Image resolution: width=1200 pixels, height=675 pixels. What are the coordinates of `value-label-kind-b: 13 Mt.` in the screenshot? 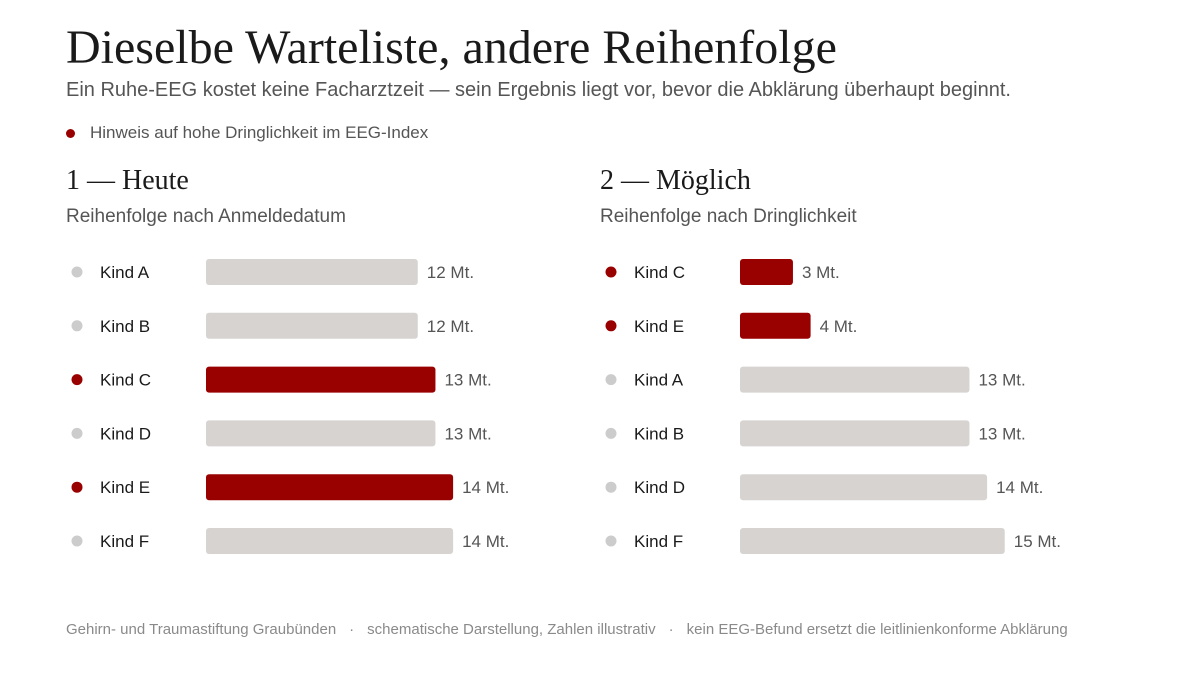 It's located at (1001, 433).